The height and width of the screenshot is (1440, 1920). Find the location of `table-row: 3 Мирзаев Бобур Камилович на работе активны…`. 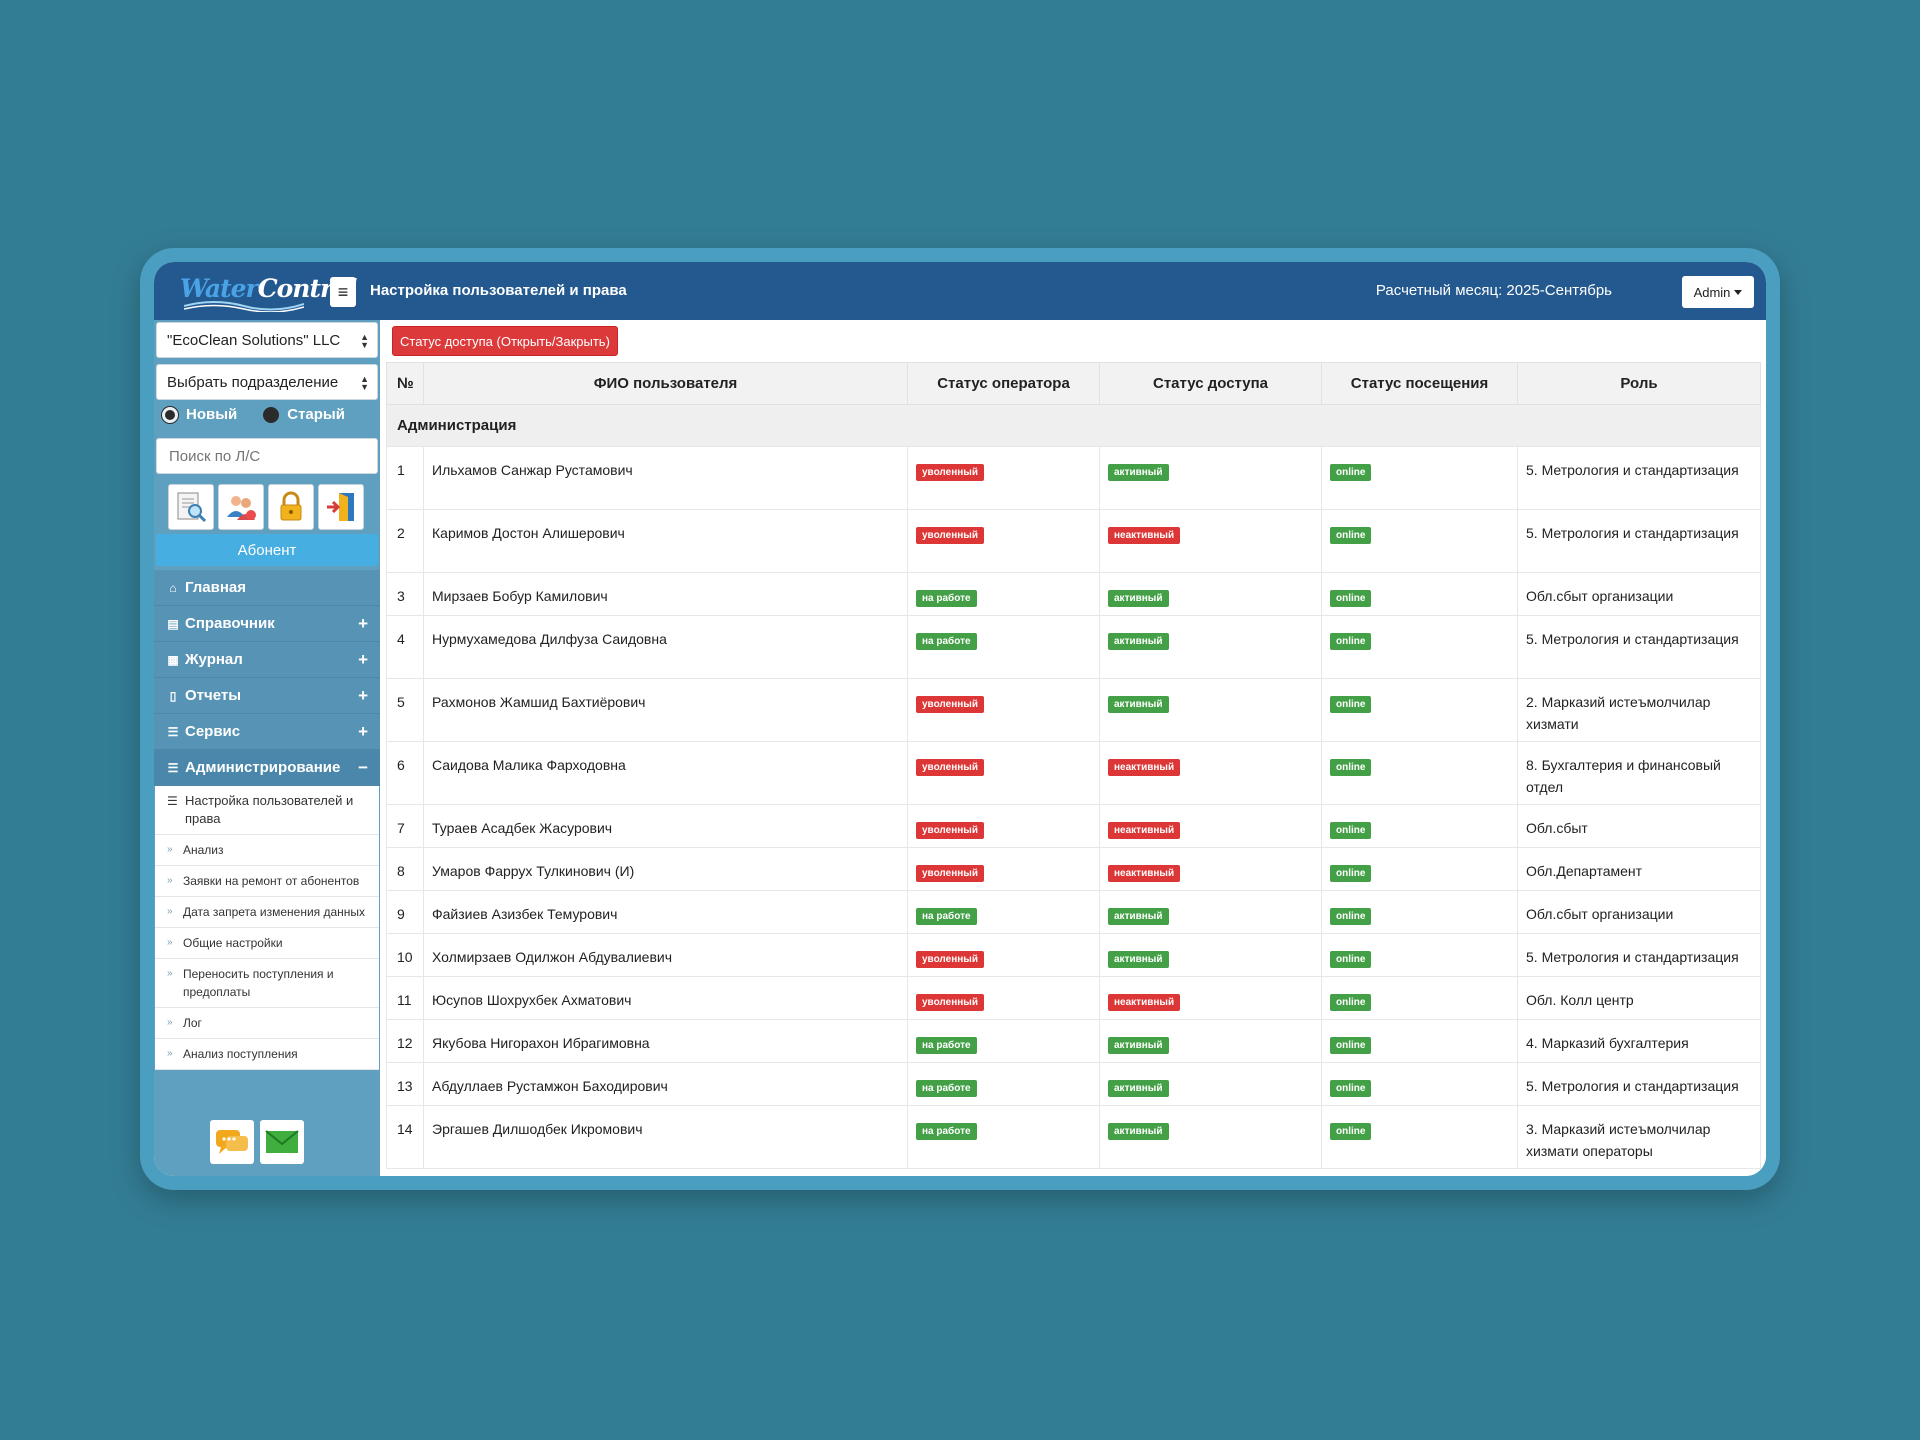

table-row: 3 Мирзаев Бобур Камилович на работе активны… is located at coordinates (1073, 594).